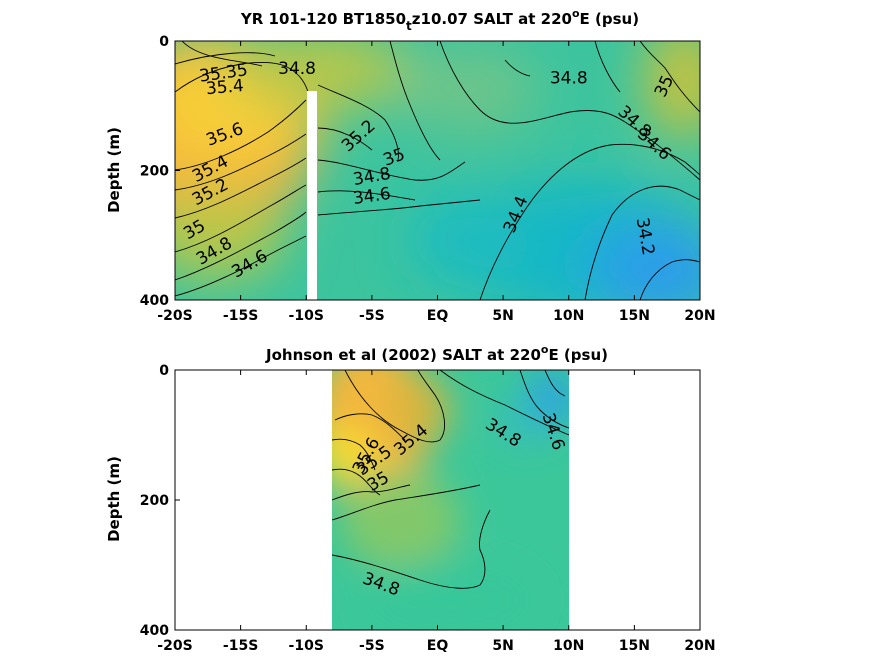  What do you see at coordinates (154, 501) in the screenshot?
I see `bottom-ytick-label: 200` at bounding box center [154, 501].